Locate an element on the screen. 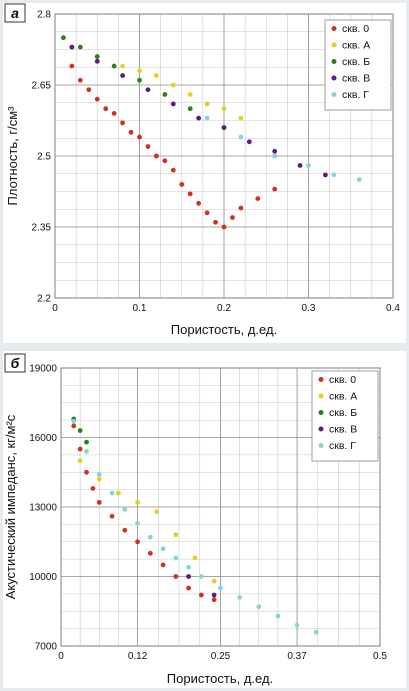  x-axis-title: Пористость, д.ед. is located at coordinates (224, 329).